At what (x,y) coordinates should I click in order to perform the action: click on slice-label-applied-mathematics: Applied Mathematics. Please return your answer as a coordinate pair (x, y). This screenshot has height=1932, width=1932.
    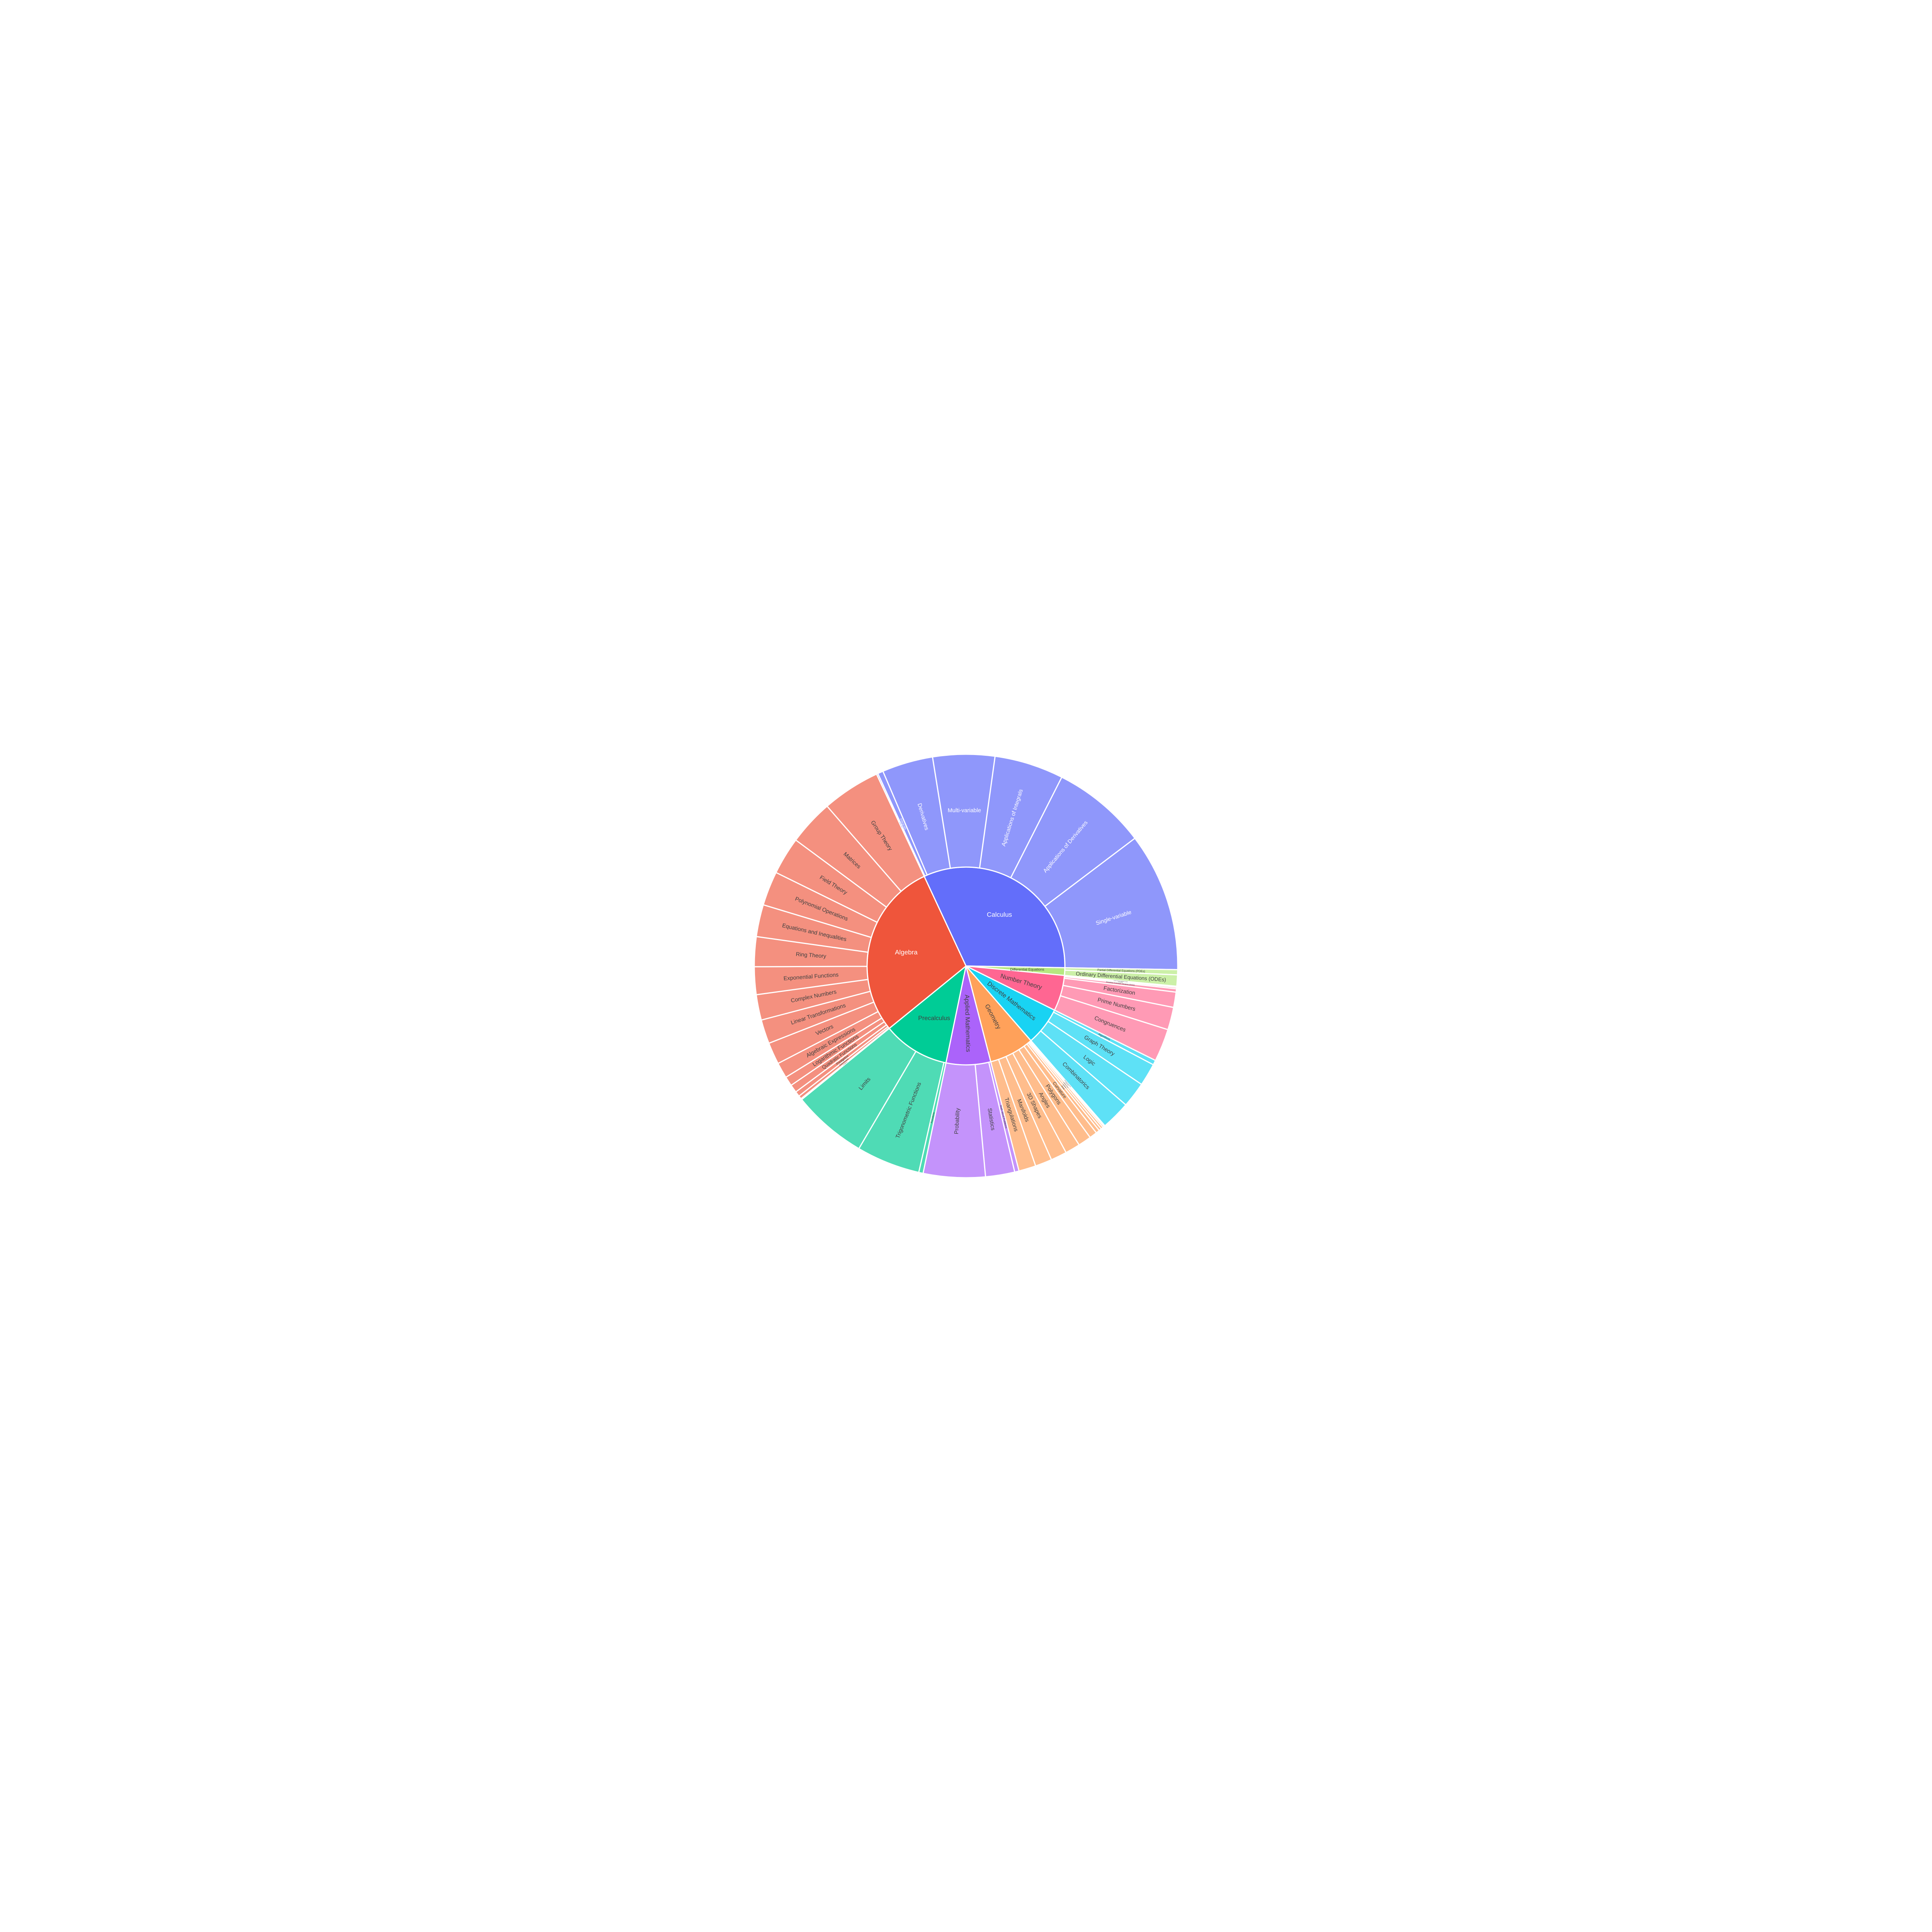
    Looking at the image, I should click on (967, 1024).